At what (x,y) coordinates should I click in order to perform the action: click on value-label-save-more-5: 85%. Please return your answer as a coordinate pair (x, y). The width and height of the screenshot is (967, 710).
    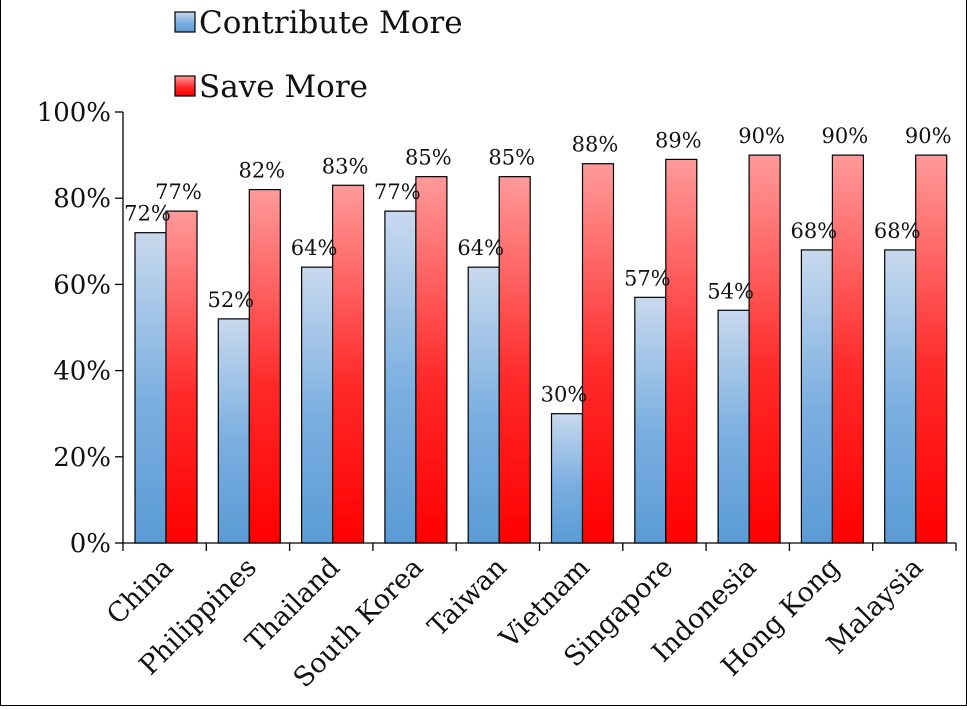
    Looking at the image, I should click on (511, 158).